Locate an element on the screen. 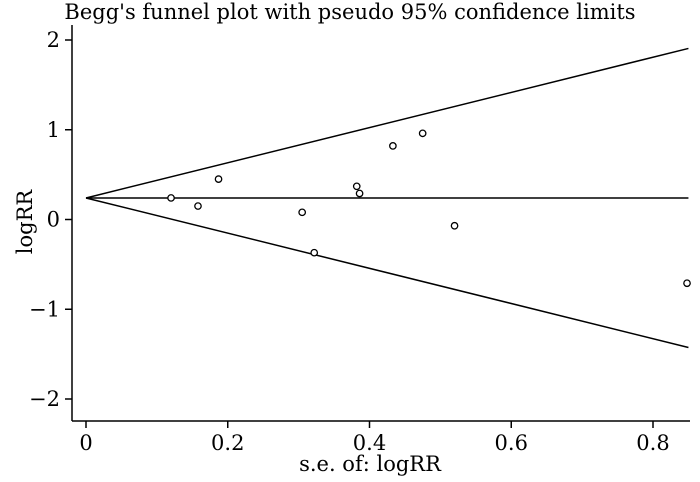  x-tick-label: 0.6 is located at coordinates (511, 443).